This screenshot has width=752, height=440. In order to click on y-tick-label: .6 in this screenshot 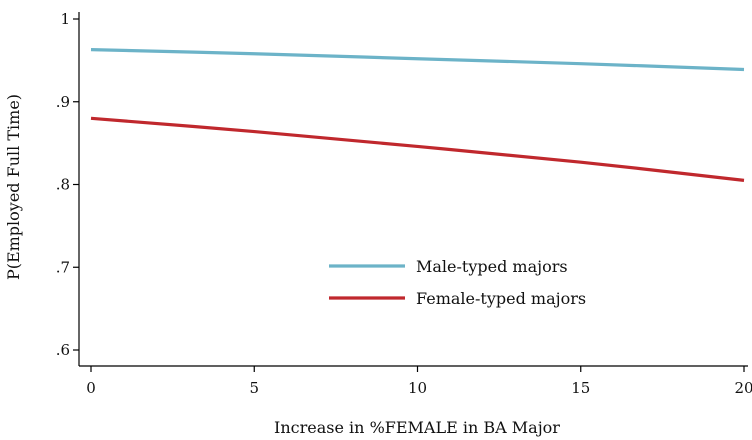, I will do `click(63, 350)`.